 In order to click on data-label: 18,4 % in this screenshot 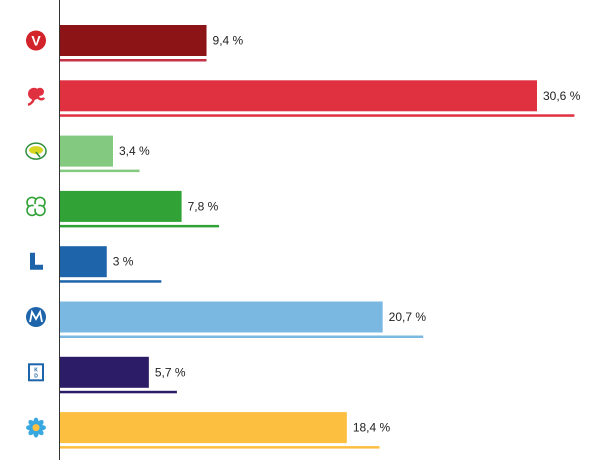, I will do `click(372, 428)`.